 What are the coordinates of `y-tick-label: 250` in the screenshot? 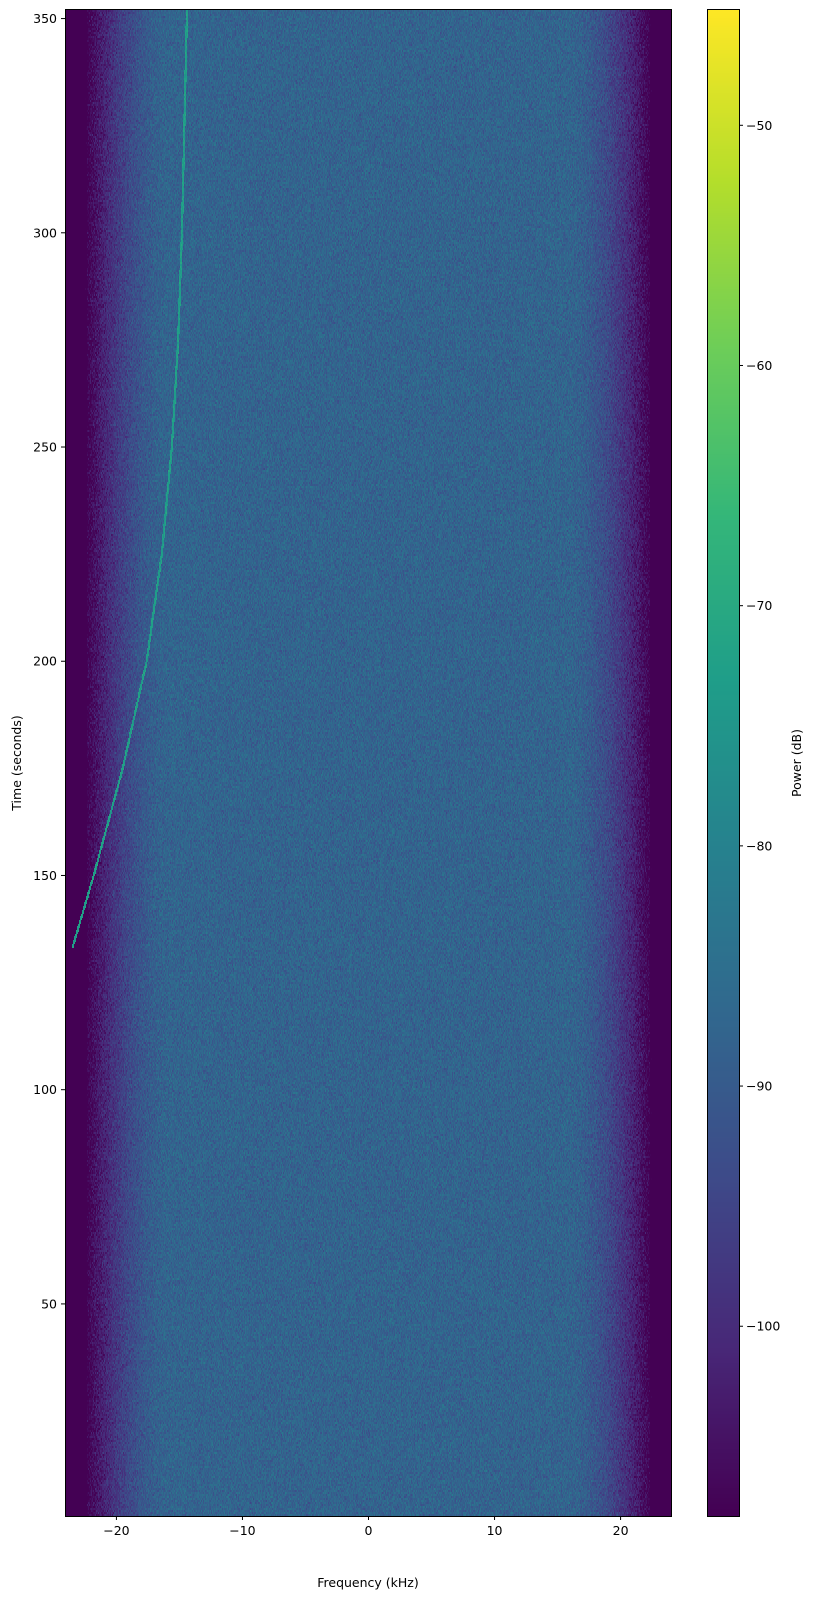 It's located at (45, 447).